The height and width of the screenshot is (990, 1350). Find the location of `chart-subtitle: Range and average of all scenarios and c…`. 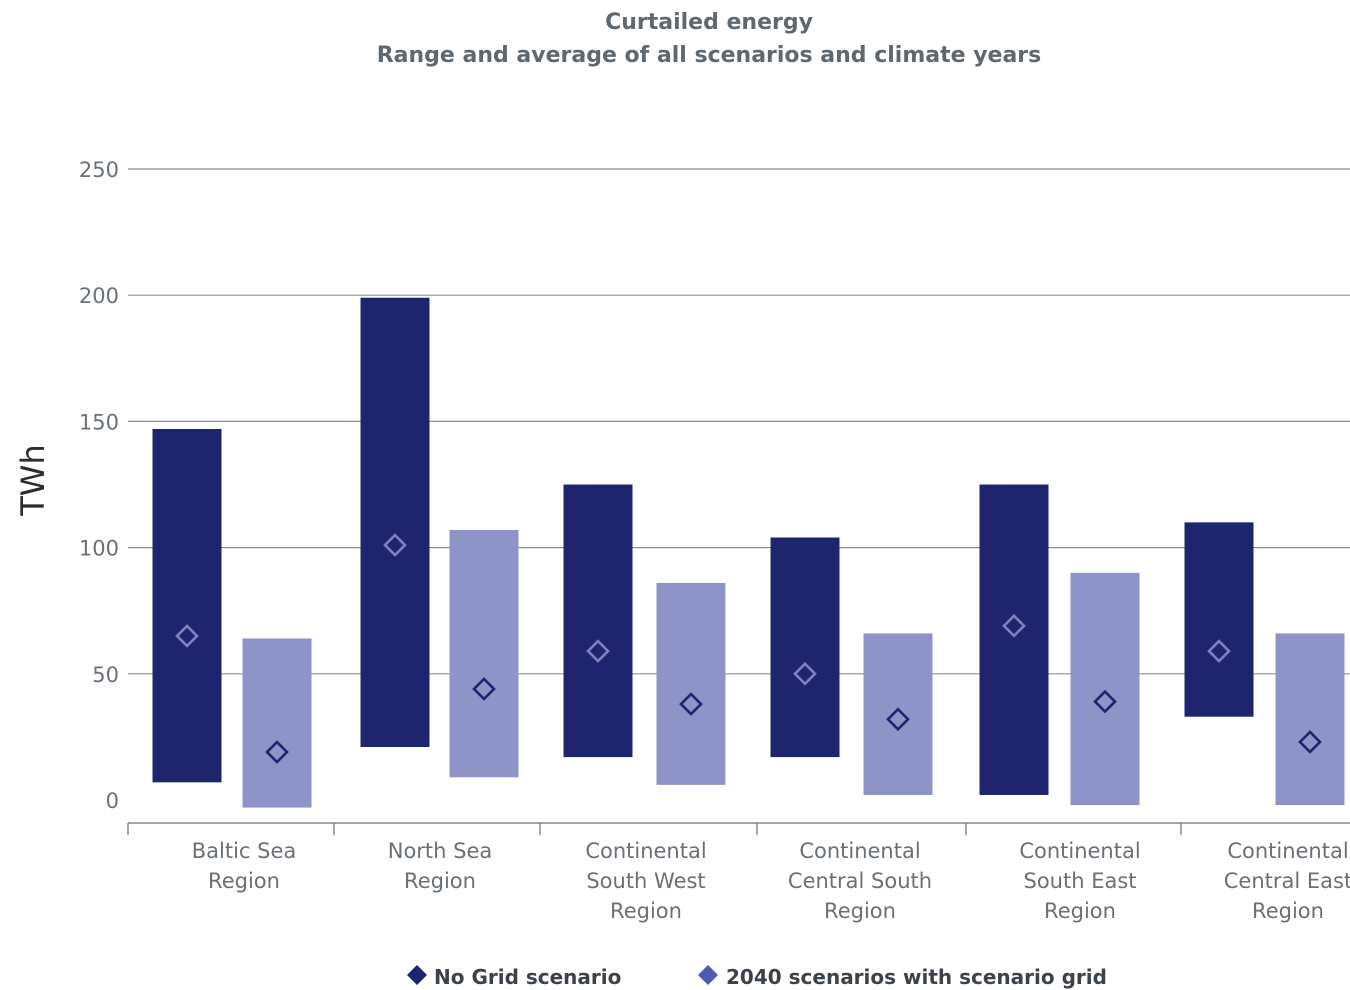

chart-subtitle: Range and average of all scenarios and c… is located at coordinates (709, 55).